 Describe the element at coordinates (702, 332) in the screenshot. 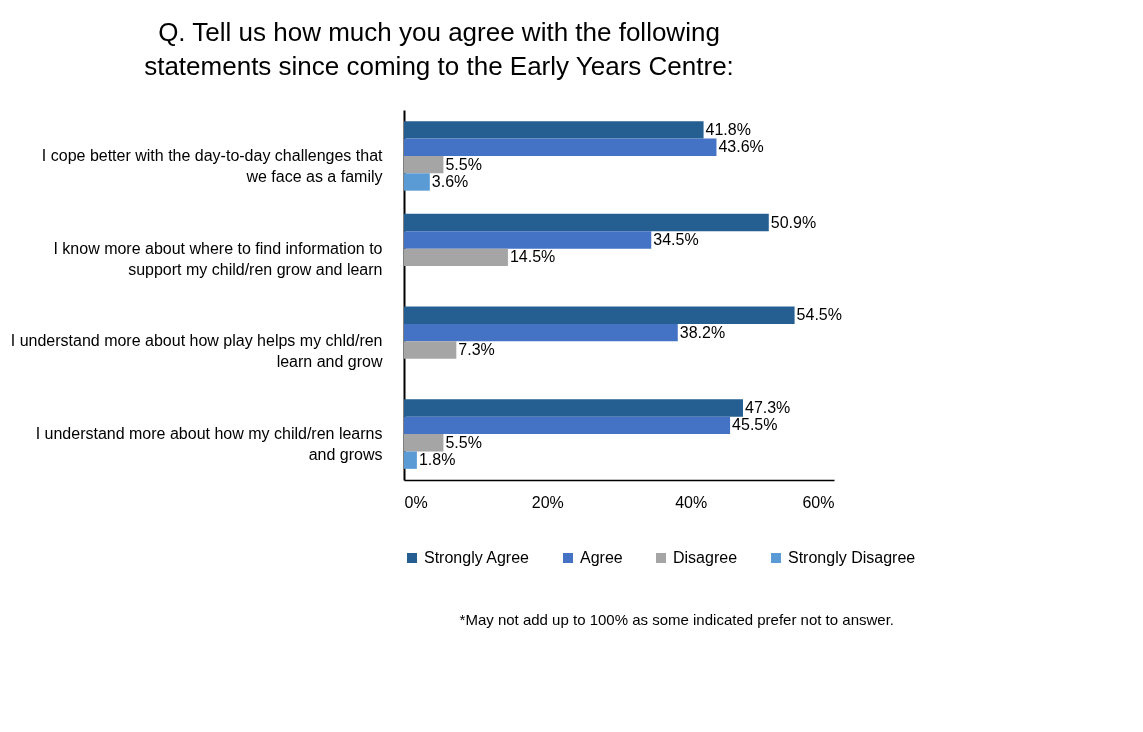

I see `data-label: 38.2%` at that location.